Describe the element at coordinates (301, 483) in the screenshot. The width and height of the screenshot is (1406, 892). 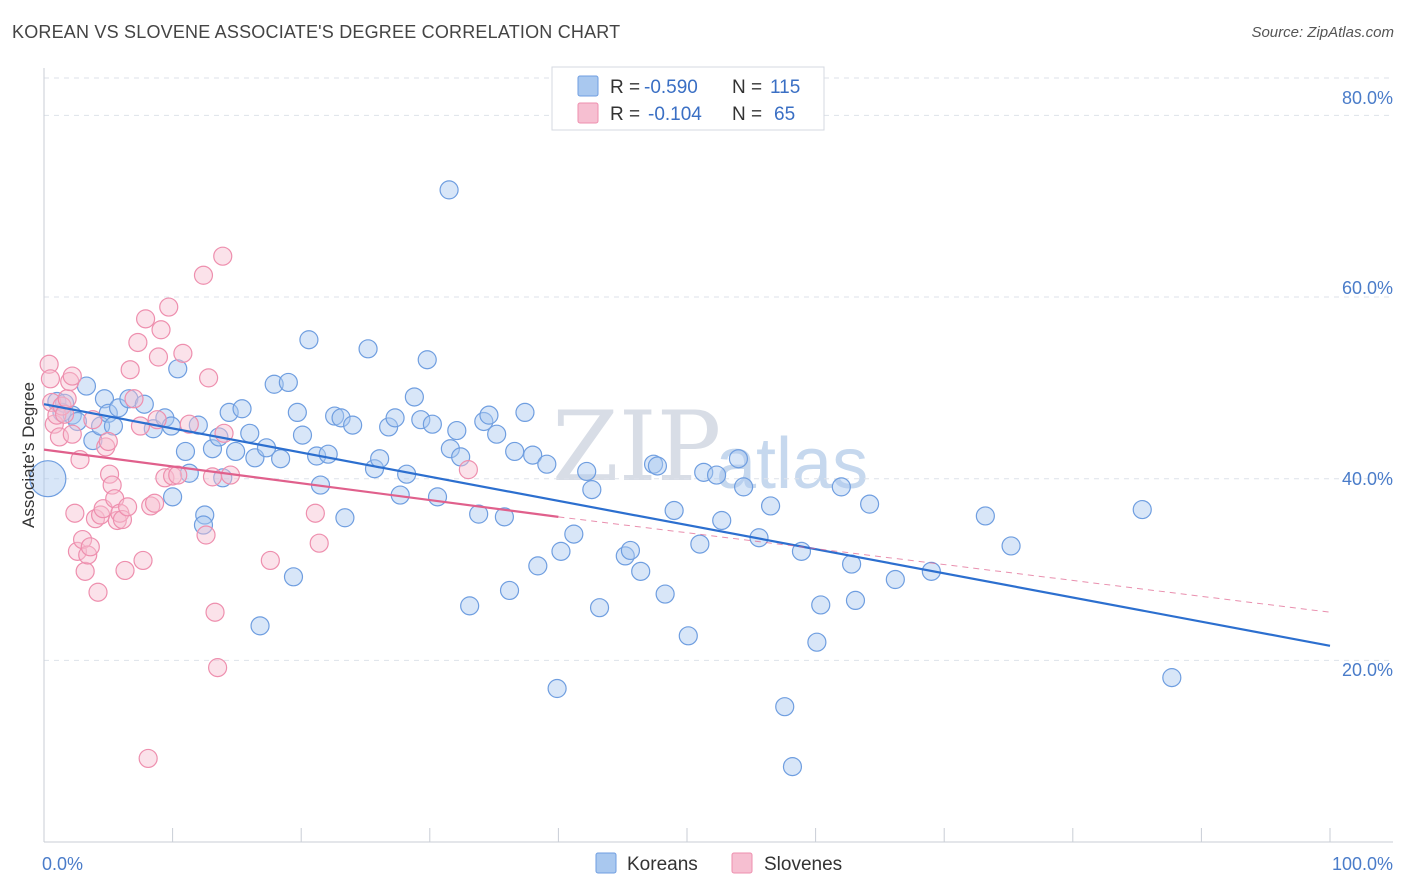
I see `slovene-trend-line` at that location.